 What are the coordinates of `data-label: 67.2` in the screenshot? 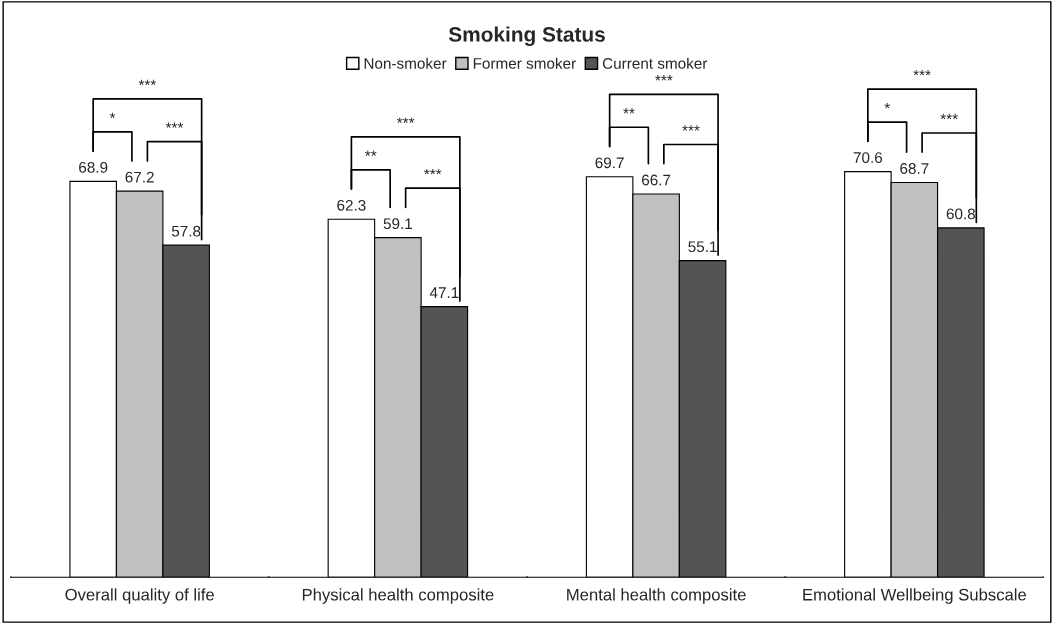 It's located at (139, 177).